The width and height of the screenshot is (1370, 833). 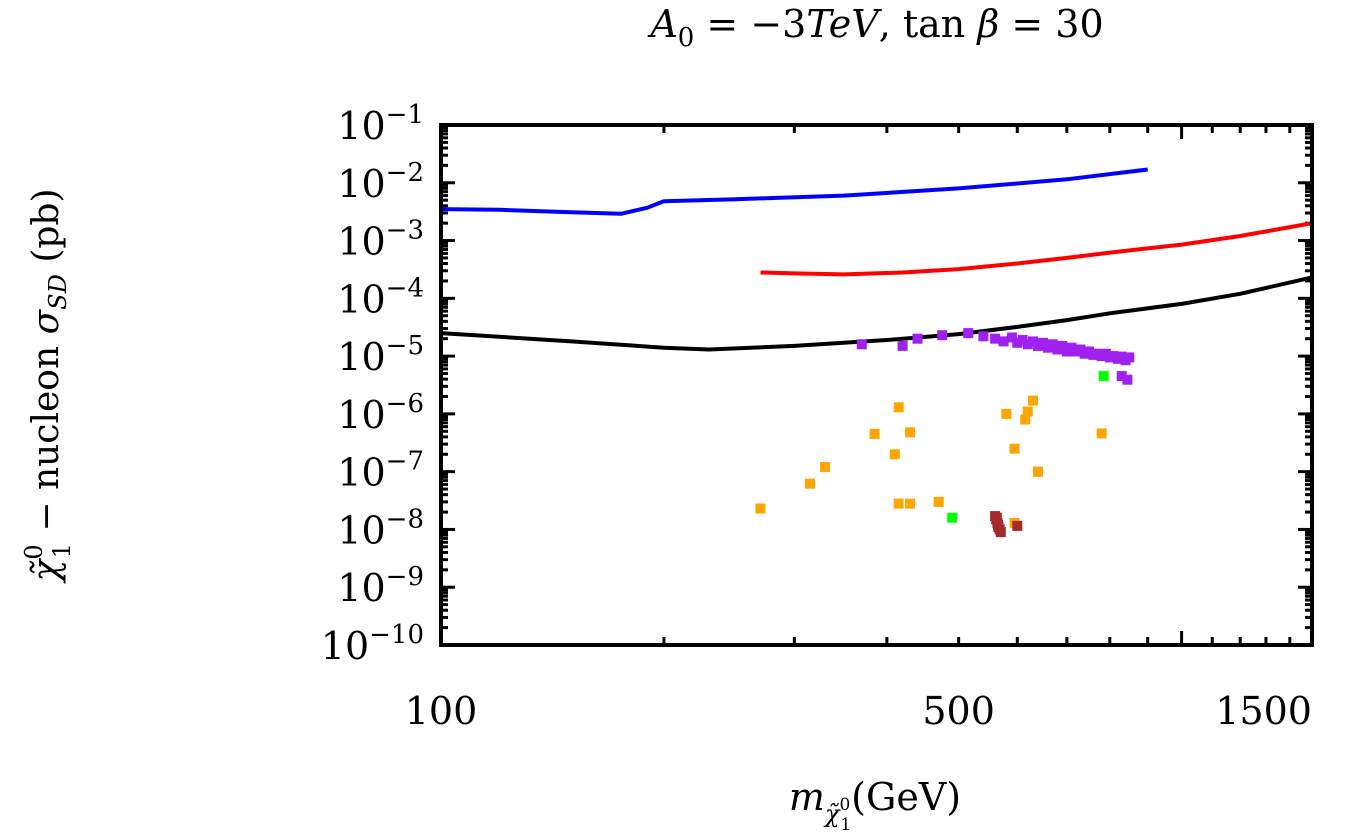 What do you see at coordinates (845, 824) in the screenshot?
I see `xlabel-sub: 1` at bounding box center [845, 824].